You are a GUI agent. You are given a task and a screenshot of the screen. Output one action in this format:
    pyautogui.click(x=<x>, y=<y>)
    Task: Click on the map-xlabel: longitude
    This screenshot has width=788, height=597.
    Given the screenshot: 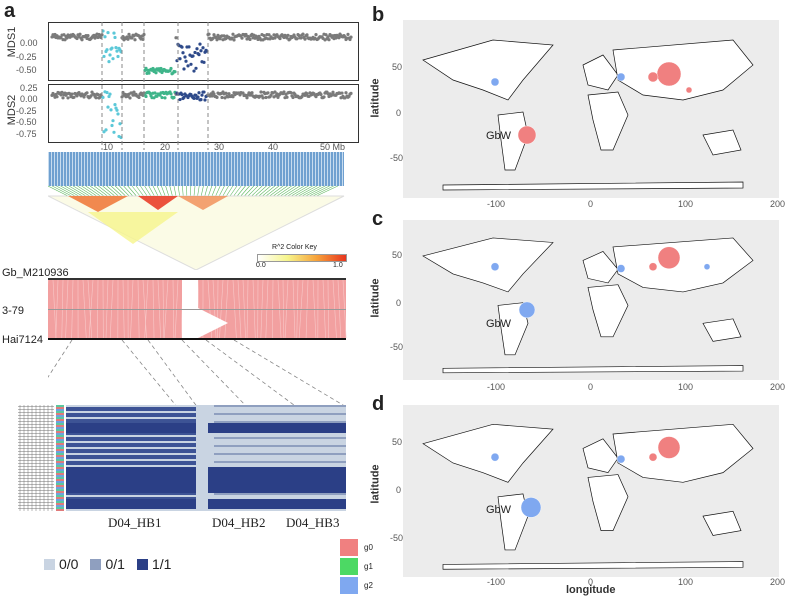 What is the action you would take?
    pyautogui.click(x=591, y=590)
    